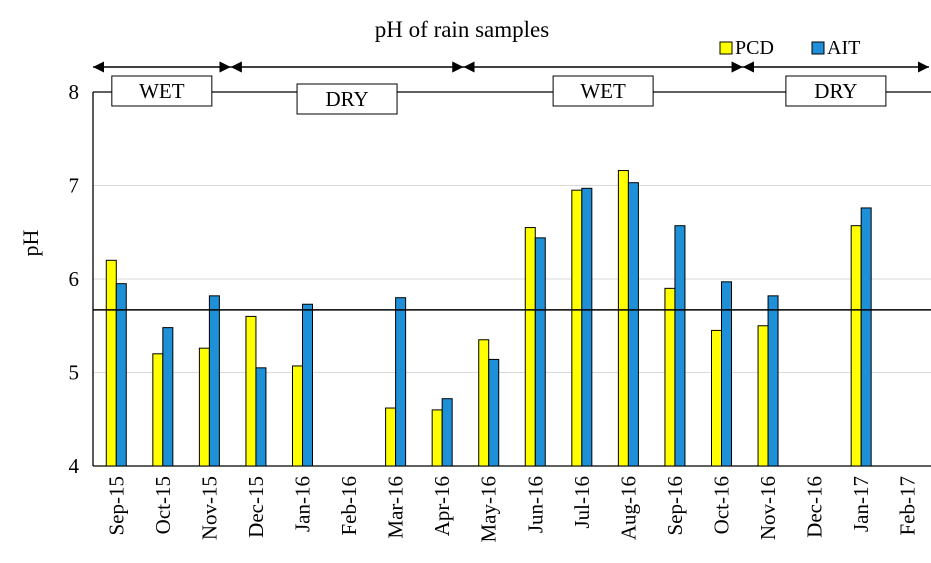  What do you see at coordinates (74, 92) in the screenshot?
I see `y-tick-label: 8` at bounding box center [74, 92].